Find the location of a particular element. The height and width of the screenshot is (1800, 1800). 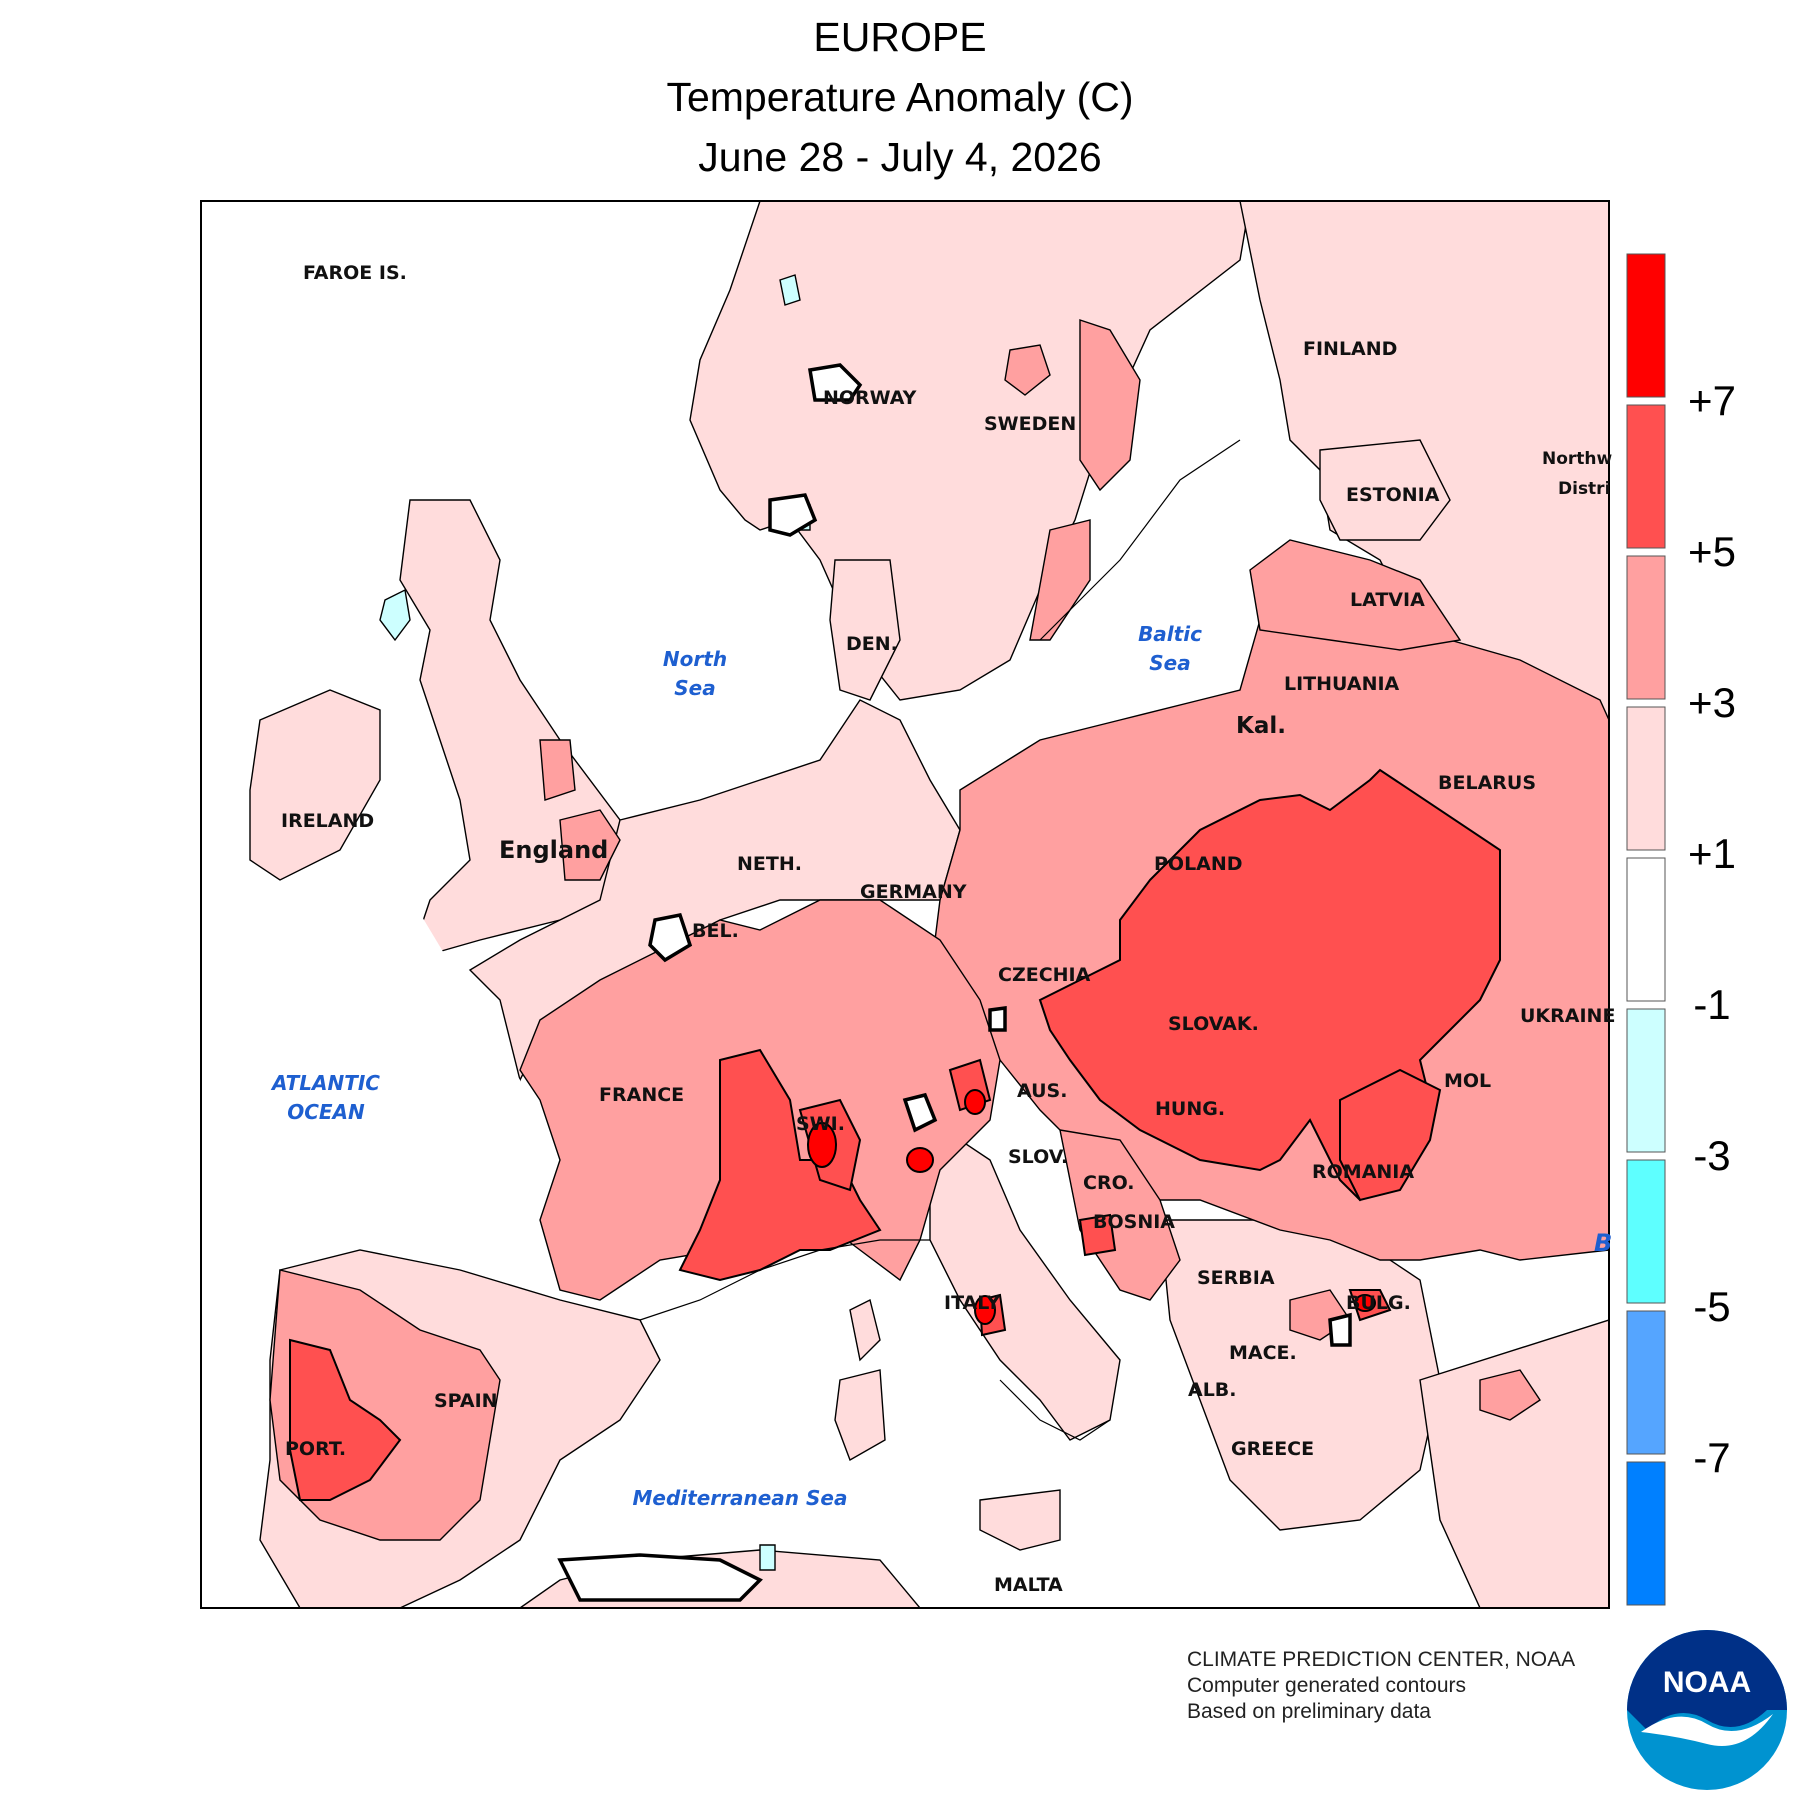

label-portugal: PORT. is located at coordinates (315, 1449).